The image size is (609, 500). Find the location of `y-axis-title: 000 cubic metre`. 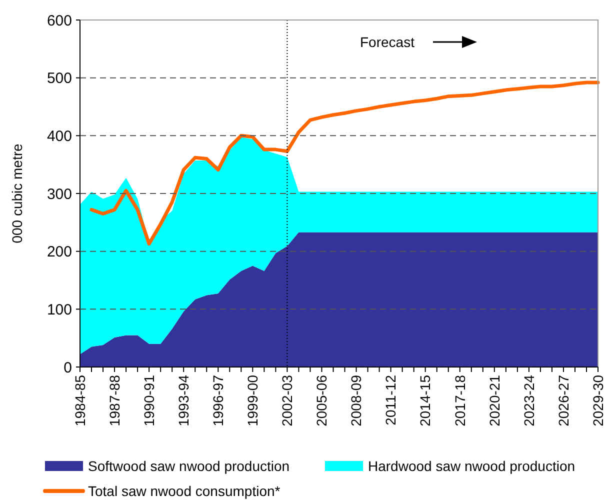

y-axis-title: 000 cubic metre is located at coordinates (17, 193).